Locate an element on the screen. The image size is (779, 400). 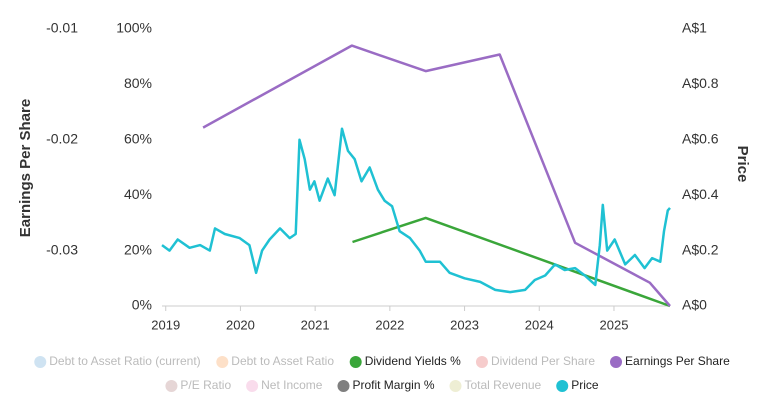
y3-tick-label: 40% is located at coordinates (138, 194).